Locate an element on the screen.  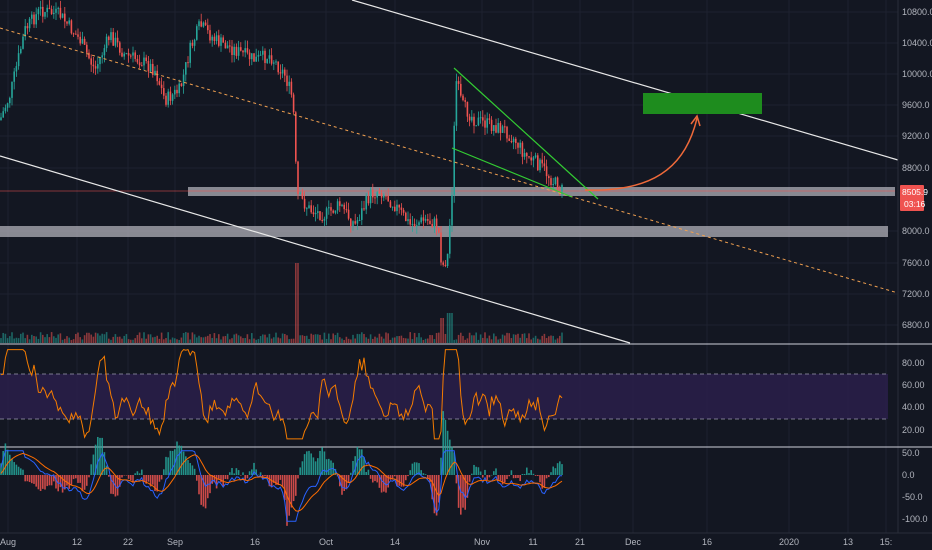
wedge-lower-line is located at coordinates (512, 172).